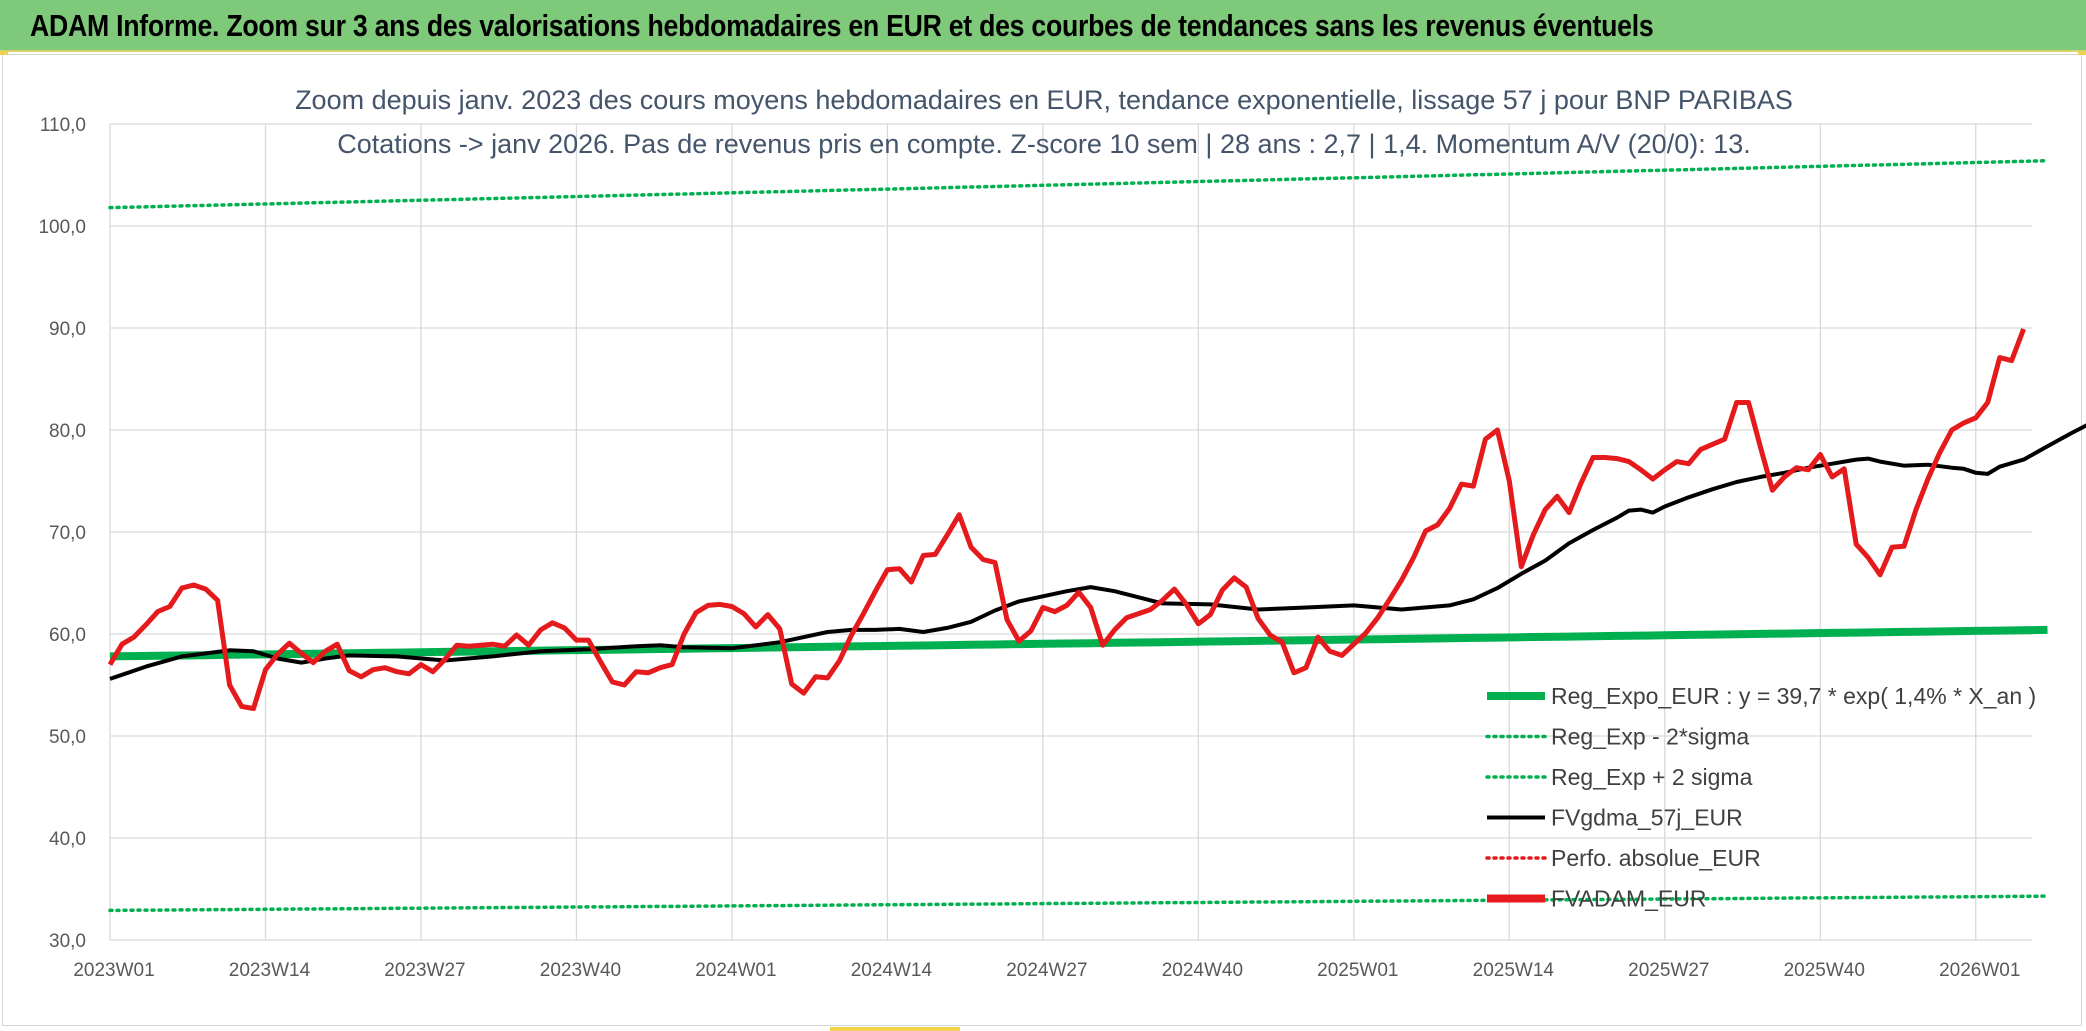 Image resolution: width=2086 pixels, height=1031 pixels. Describe the element at coordinates (1079, 184) in the screenshot. I see `series-reg-exp-plus-2sigma` at that location.